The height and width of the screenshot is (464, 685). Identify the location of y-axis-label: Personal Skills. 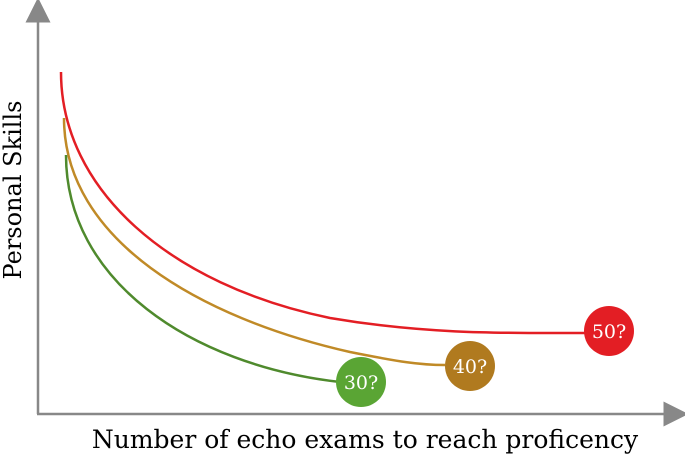
(13, 190).